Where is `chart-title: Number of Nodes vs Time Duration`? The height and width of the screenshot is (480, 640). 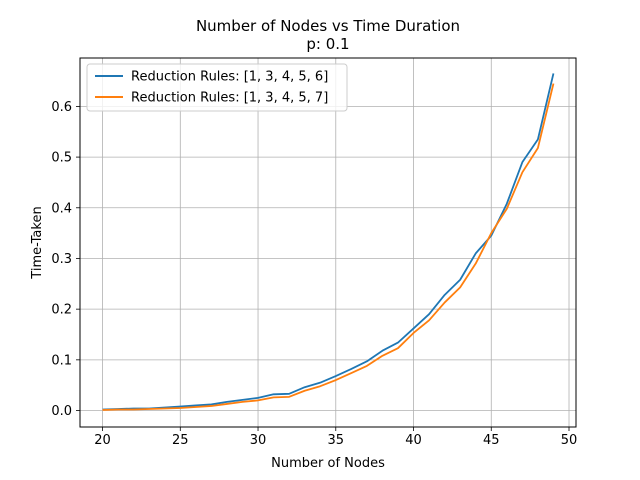 chart-title: Number of Nodes vs Time Duration is located at coordinates (328, 26).